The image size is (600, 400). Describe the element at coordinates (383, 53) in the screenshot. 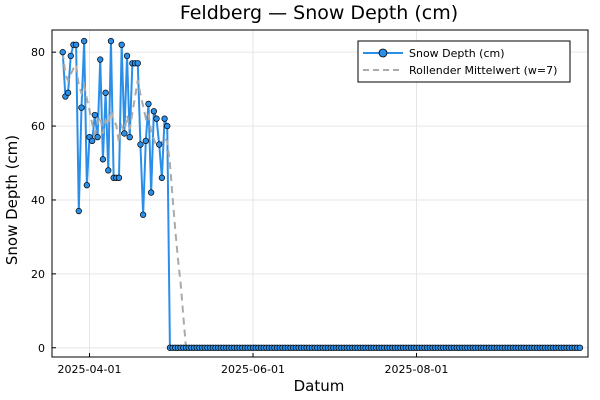

I see `legend-marker-snow-depth` at that location.